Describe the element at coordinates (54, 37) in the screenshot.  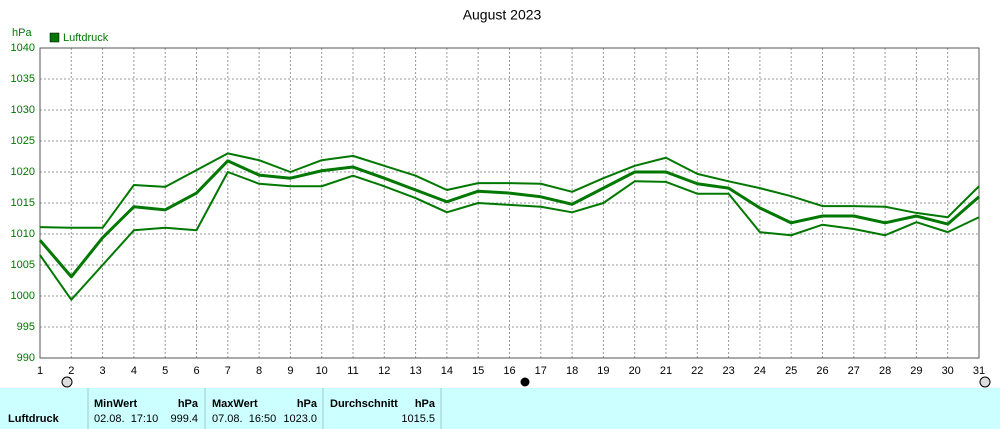
I see `legend-swatch` at that location.